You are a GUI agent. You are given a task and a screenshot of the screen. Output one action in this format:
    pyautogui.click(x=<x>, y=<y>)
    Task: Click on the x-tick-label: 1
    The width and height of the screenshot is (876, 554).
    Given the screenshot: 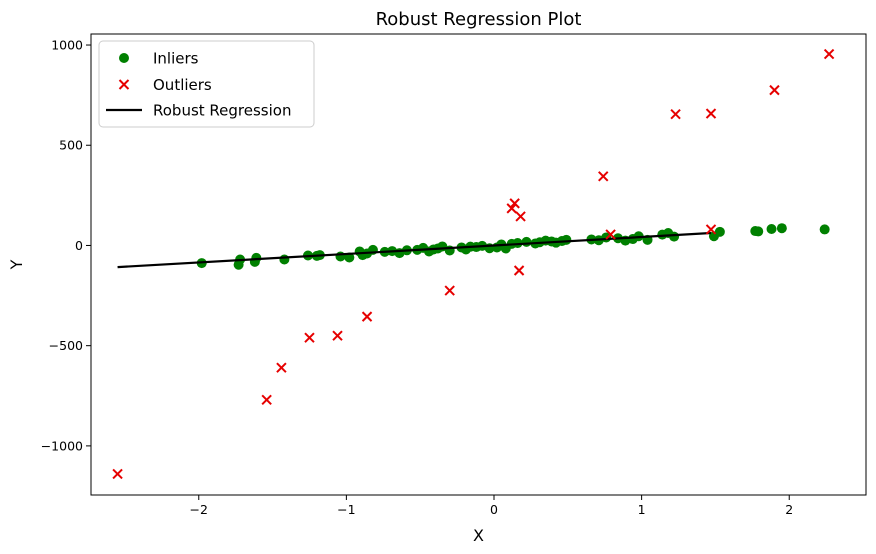 What is the action you would take?
    pyautogui.click(x=642, y=509)
    